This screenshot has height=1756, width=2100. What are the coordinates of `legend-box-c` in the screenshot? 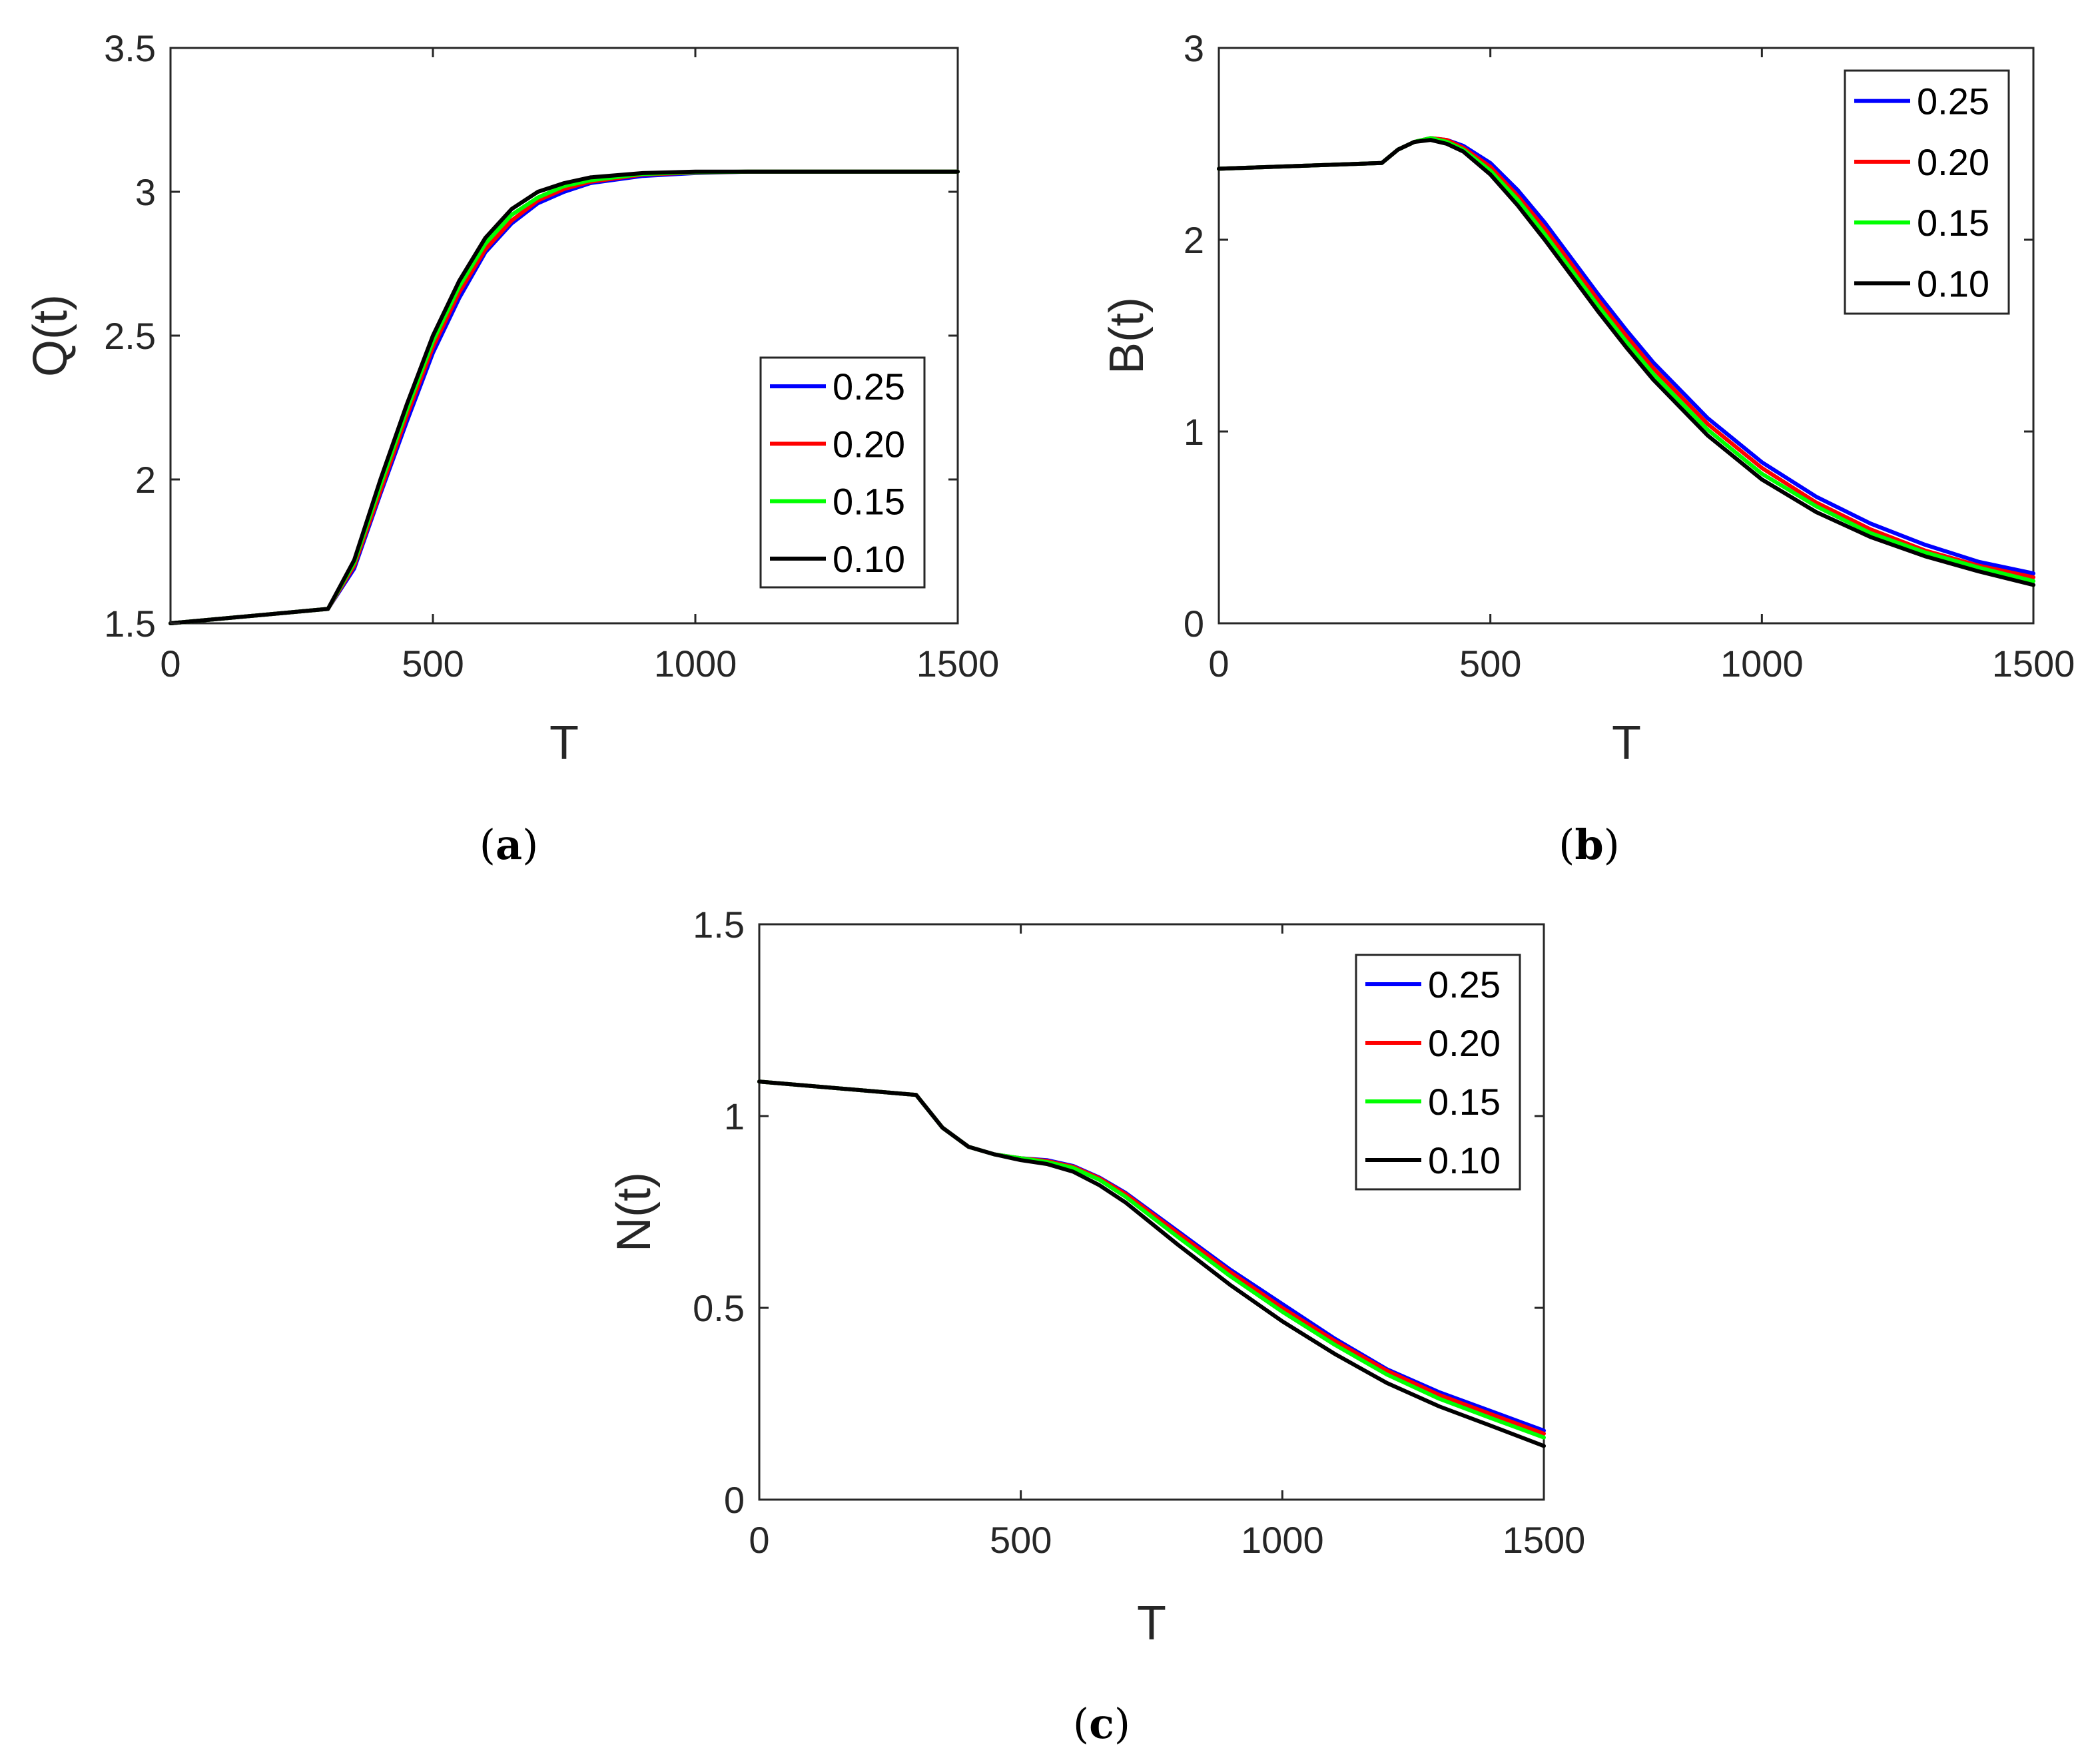 It's located at (1438, 1072).